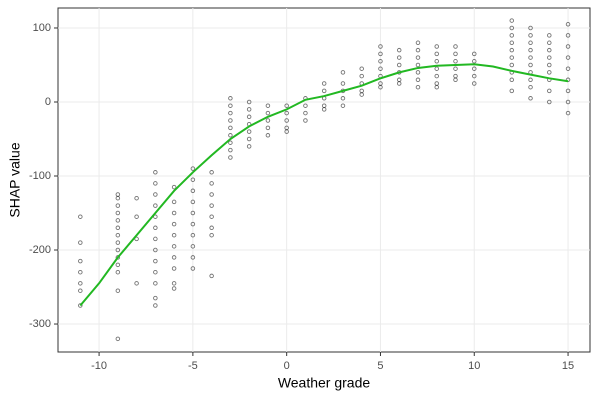 Image resolution: width=600 pixels, height=400 pixels. What do you see at coordinates (568, 366) in the screenshot?
I see `x-tick-label: 15` at bounding box center [568, 366].